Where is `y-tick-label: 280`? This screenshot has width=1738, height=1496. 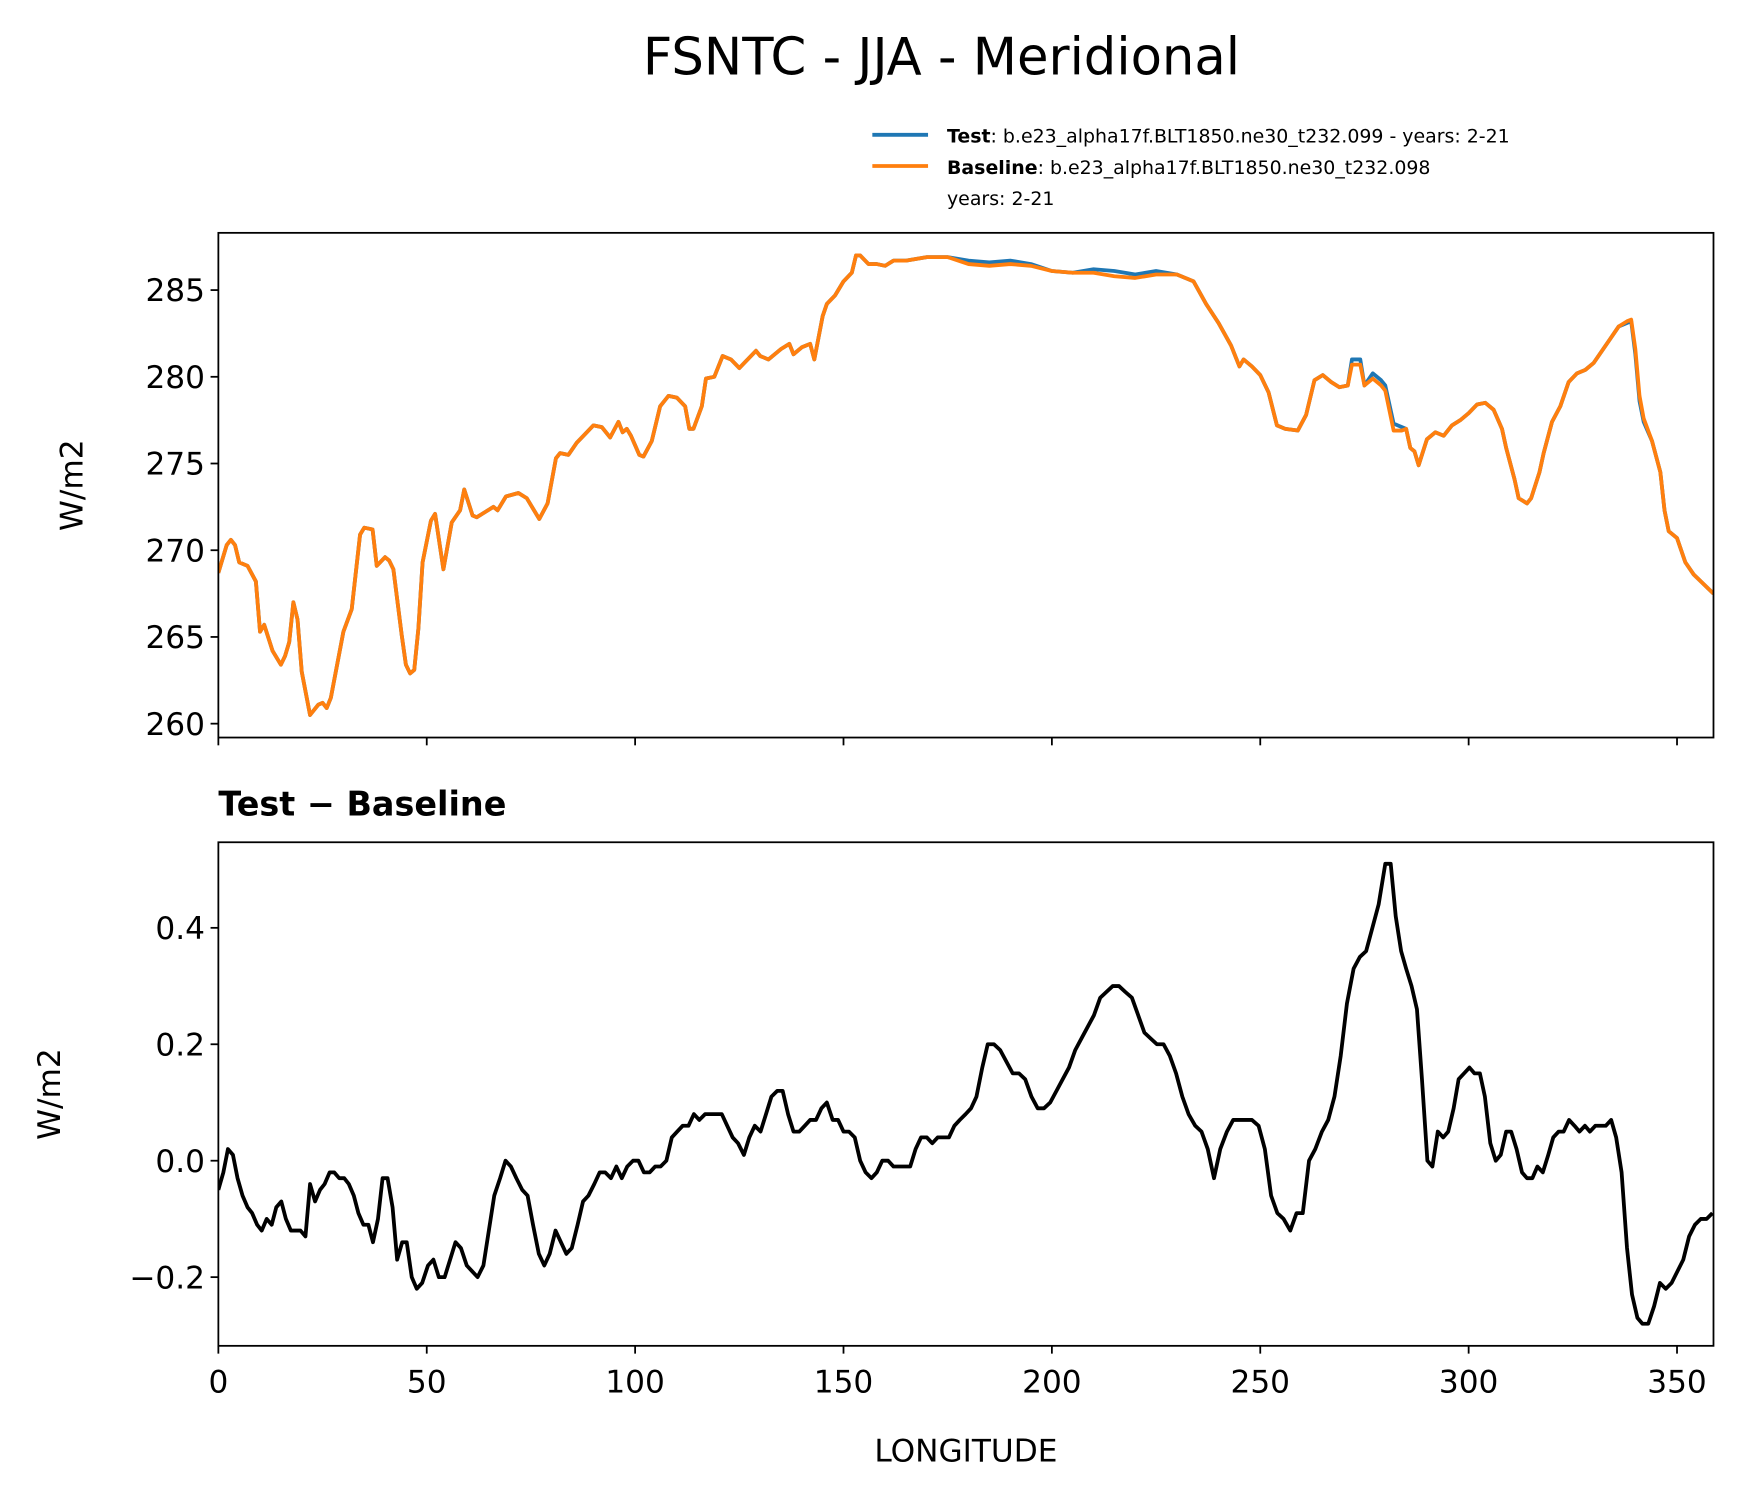
y-tick-label: 280 is located at coordinates (175, 378).